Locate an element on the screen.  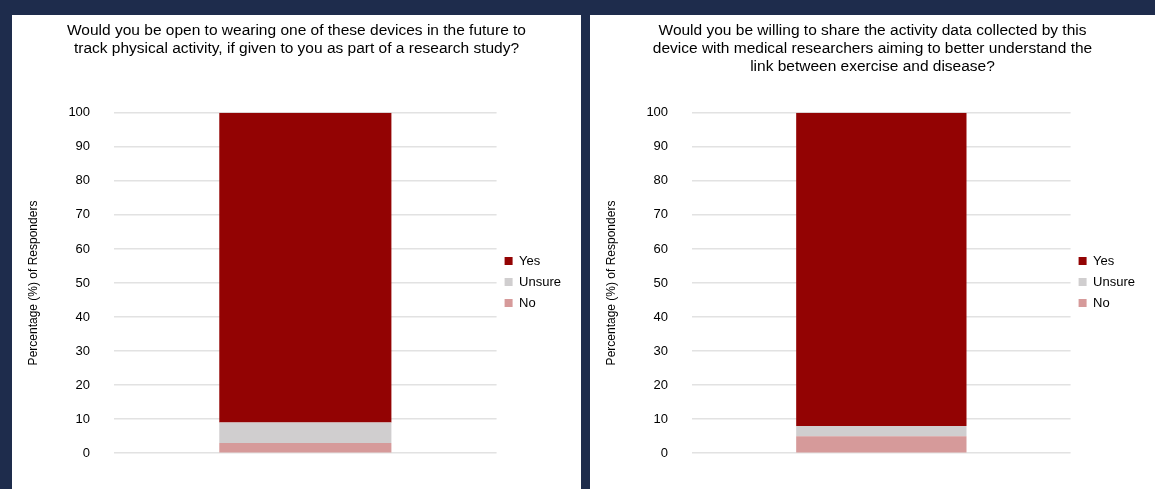
chart-title: Would you be willing to share the activity data collected by this device with medical researchers aiming to better understand the link between exercise and disease? is located at coordinates (872, 48).